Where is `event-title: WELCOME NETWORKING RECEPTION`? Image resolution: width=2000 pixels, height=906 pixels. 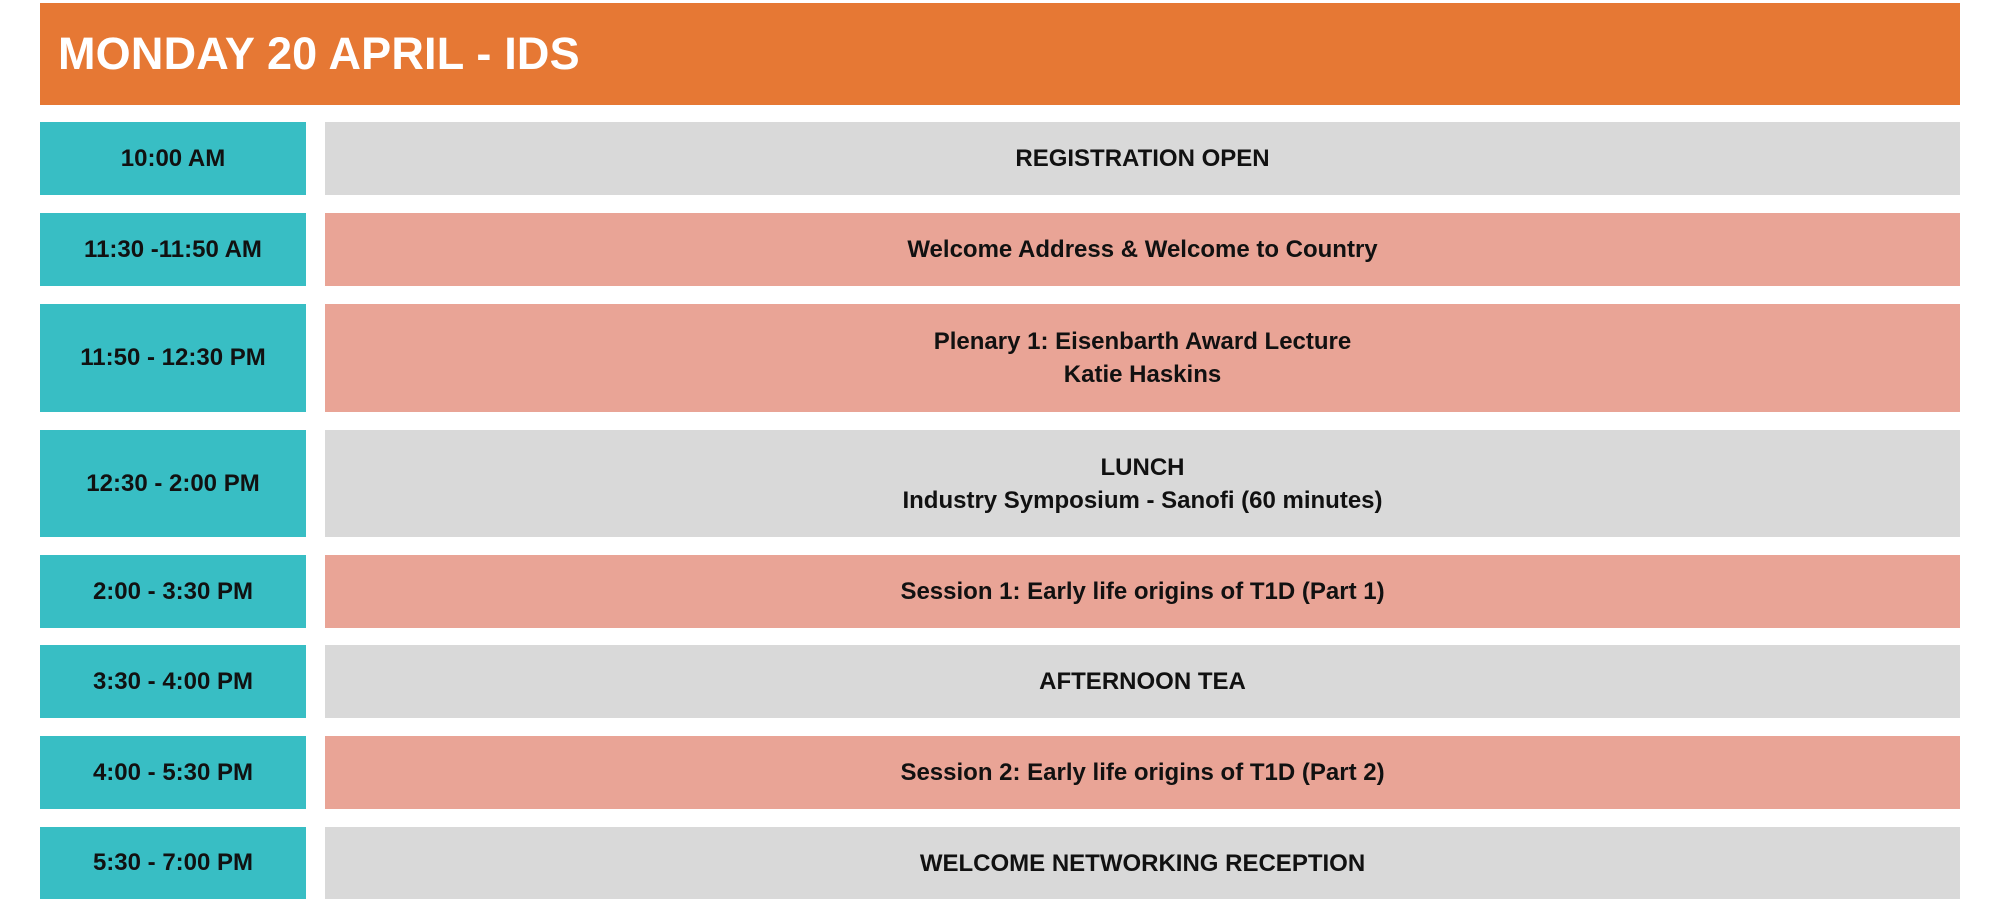 event-title: WELCOME NETWORKING RECEPTION is located at coordinates (1142, 863).